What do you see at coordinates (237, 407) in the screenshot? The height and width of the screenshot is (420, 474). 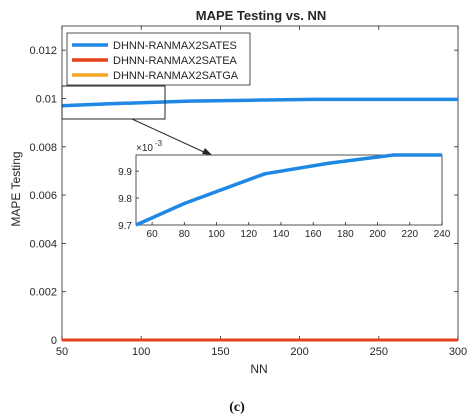 I see `figure-caption: (c)` at bounding box center [237, 407].